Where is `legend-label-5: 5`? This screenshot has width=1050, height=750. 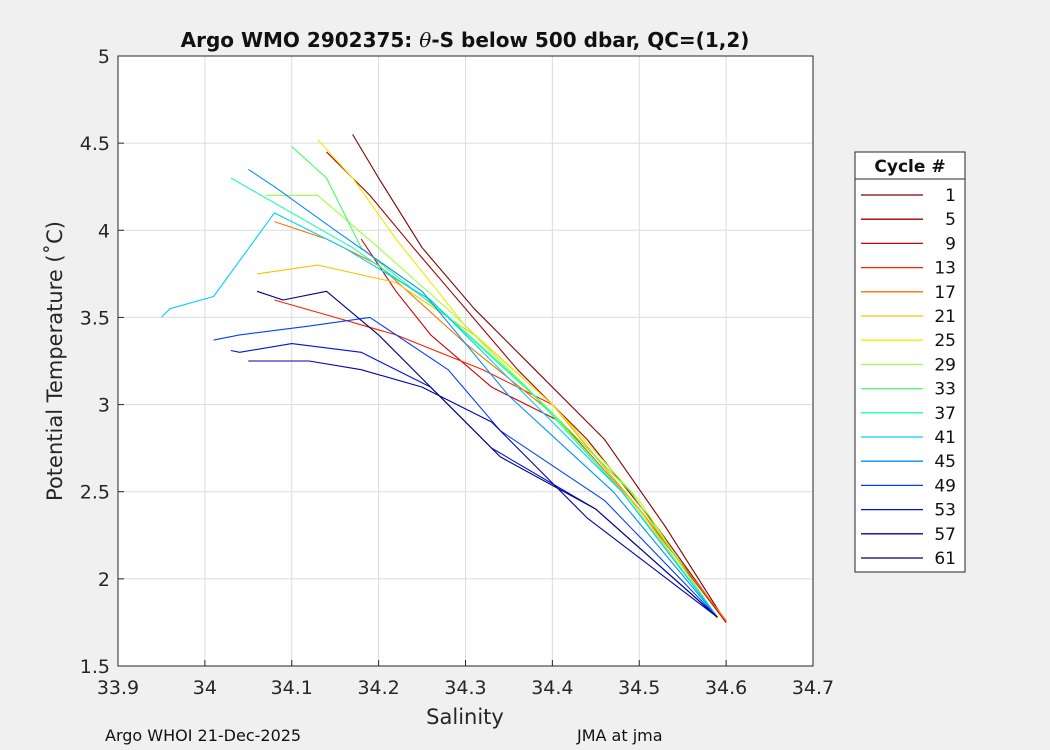 legend-label-5: 5 is located at coordinates (950, 220).